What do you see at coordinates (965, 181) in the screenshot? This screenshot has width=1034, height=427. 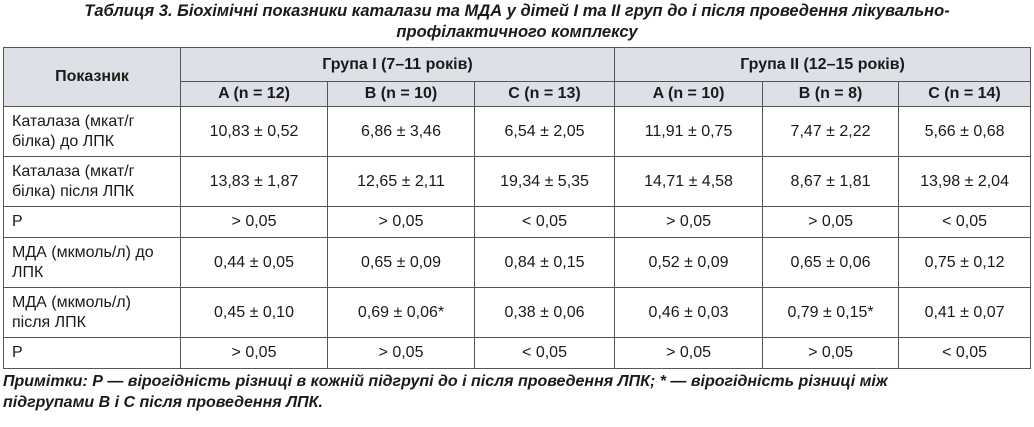 I see `value-cell: 13,98 ± 2,04` at bounding box center [965, 181].